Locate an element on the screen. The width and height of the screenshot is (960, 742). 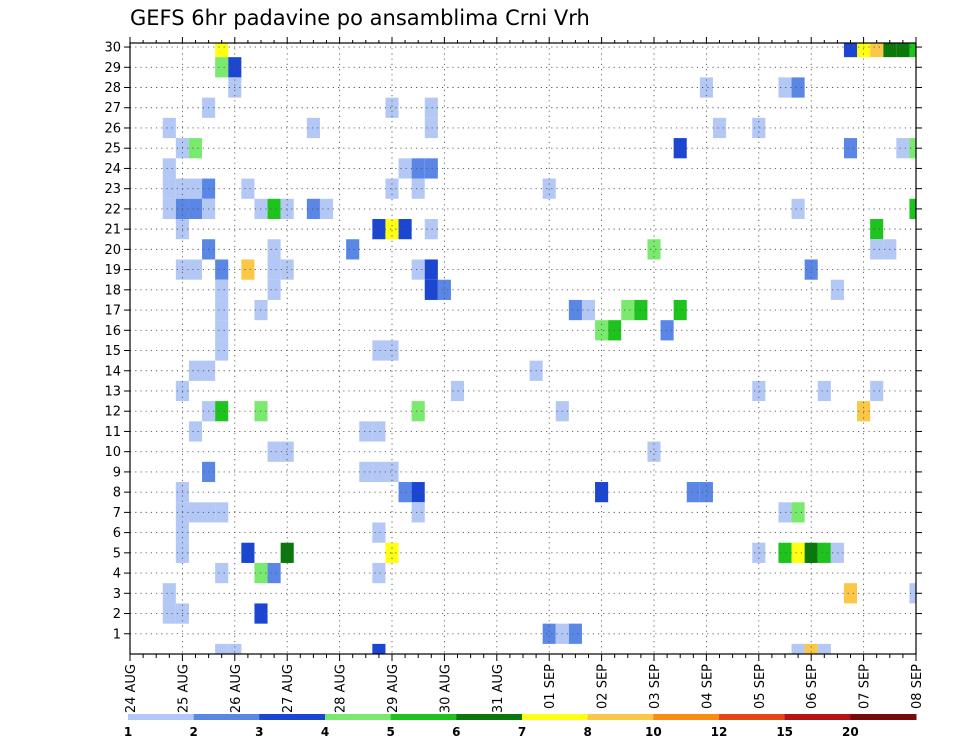
x-tick-label: 27 AUG is located at coordinates (288, 688).